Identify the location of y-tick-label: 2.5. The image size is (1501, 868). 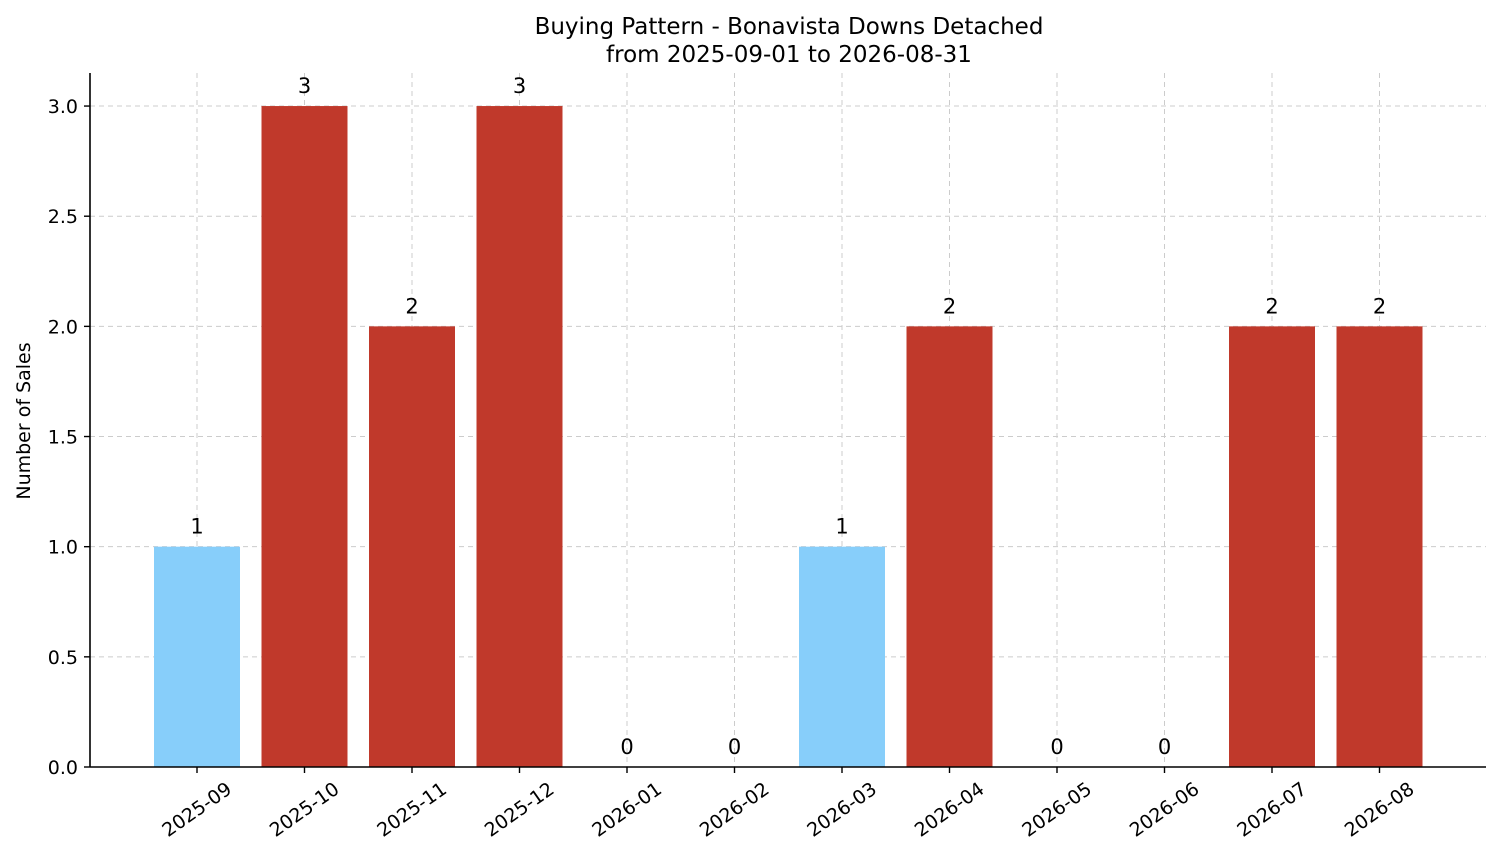
(63, 217).